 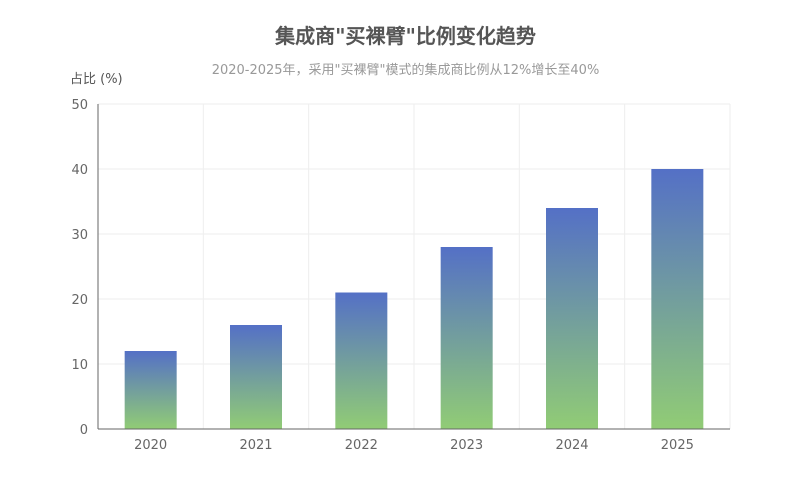 I want to click on bar-2020, so click(x=150, y=390).